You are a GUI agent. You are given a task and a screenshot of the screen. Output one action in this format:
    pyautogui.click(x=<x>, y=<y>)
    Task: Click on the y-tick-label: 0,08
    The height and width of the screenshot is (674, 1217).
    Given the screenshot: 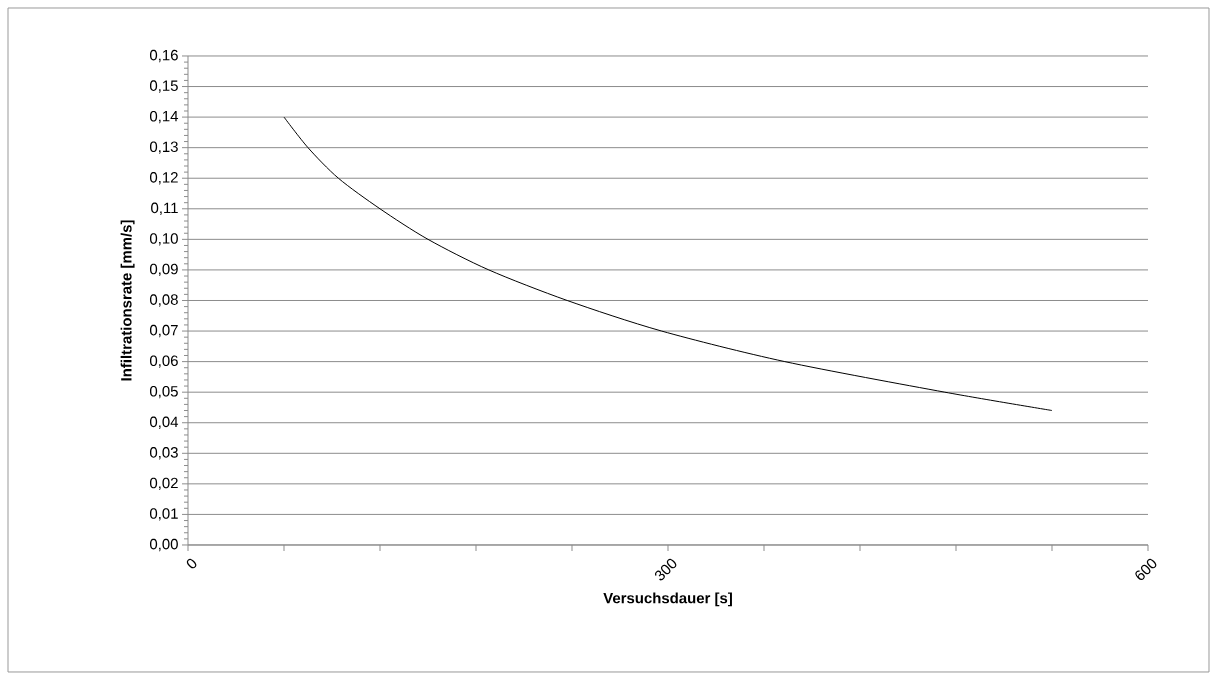 What is the action you would take?
    pyautogui.click(x=163, y=300)
    